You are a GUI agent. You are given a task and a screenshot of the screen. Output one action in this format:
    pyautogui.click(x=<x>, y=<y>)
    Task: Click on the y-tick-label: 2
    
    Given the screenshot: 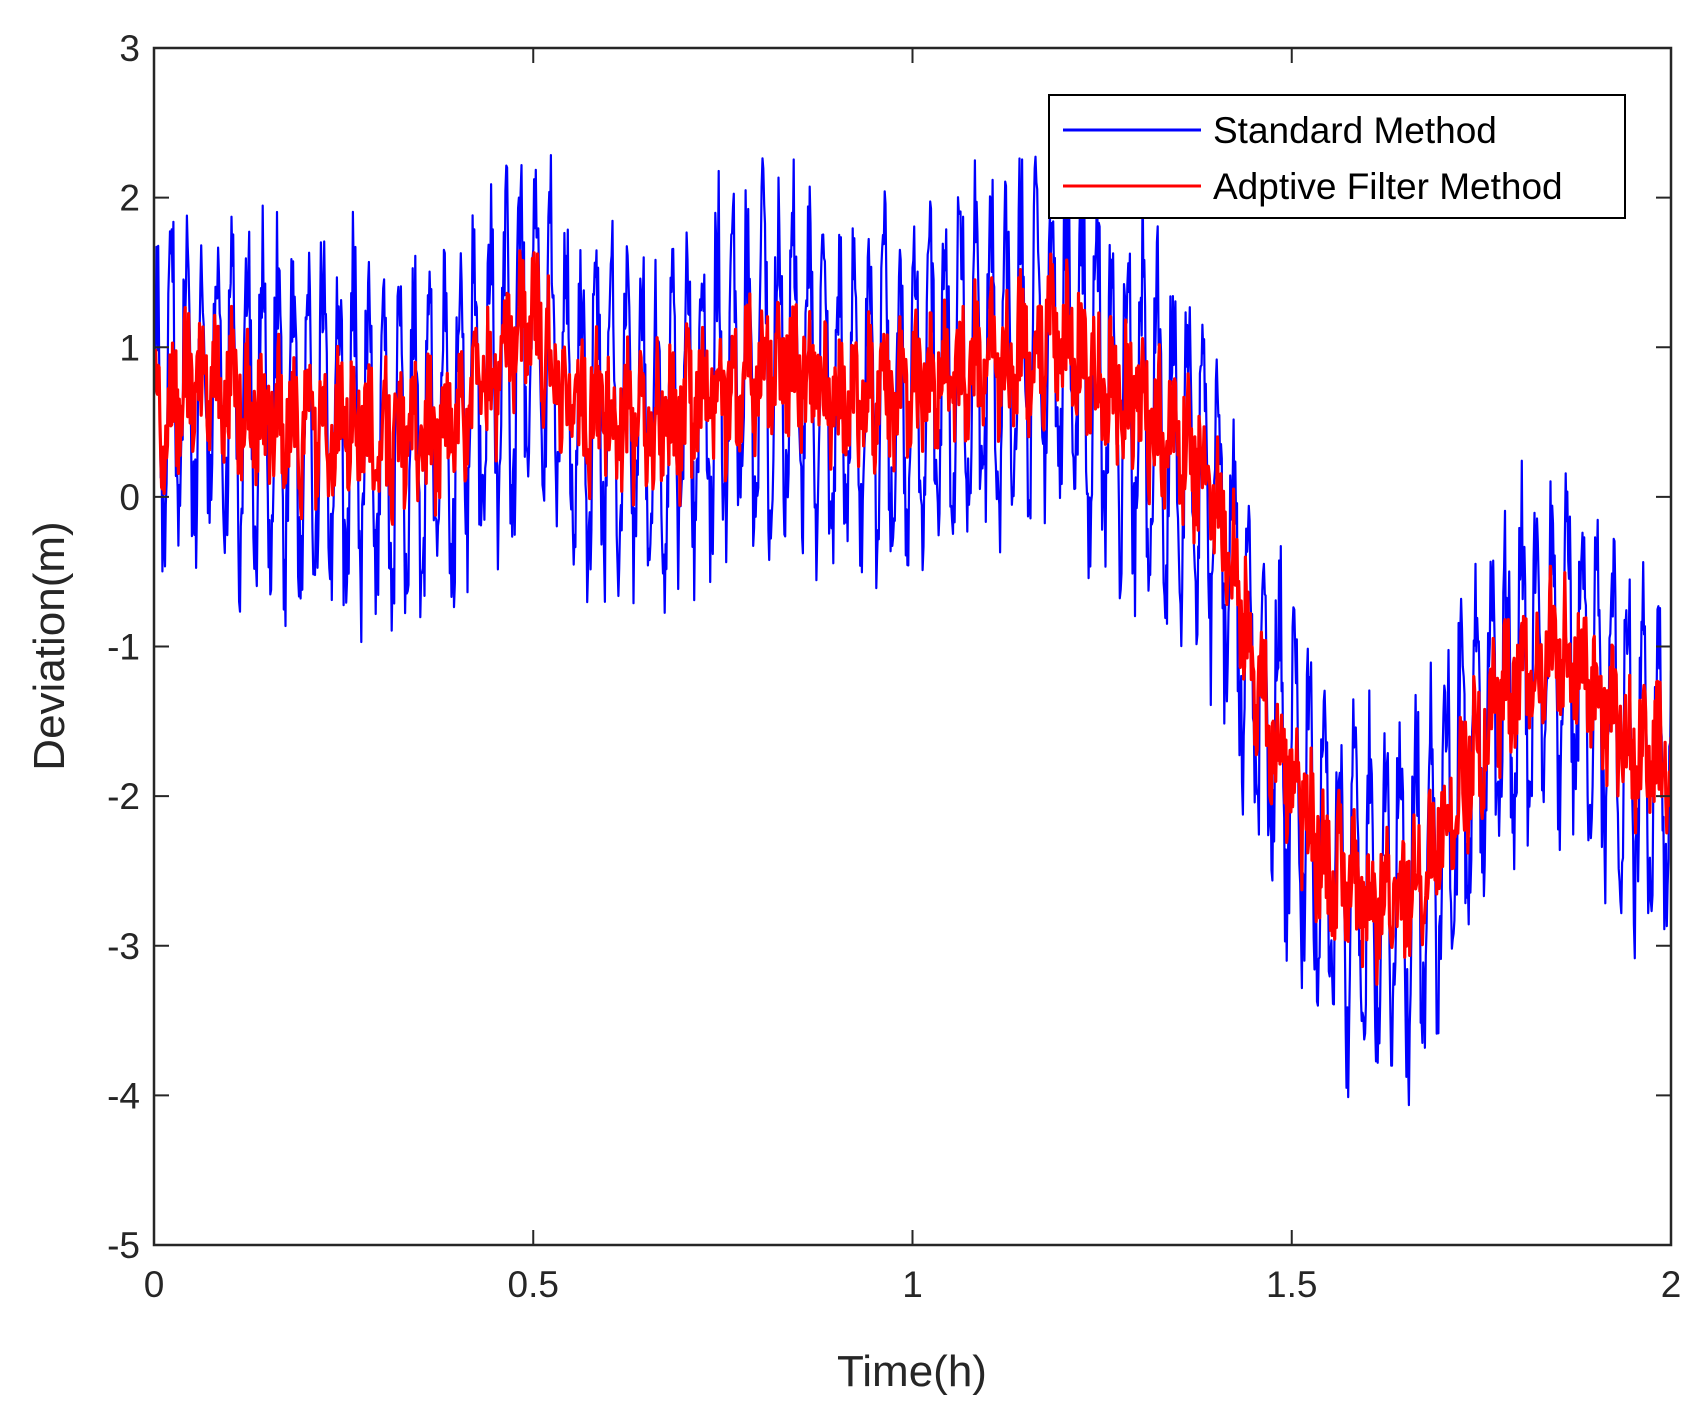 What is the action you would take?
    pyautogui.click(x=129, y=198)
    